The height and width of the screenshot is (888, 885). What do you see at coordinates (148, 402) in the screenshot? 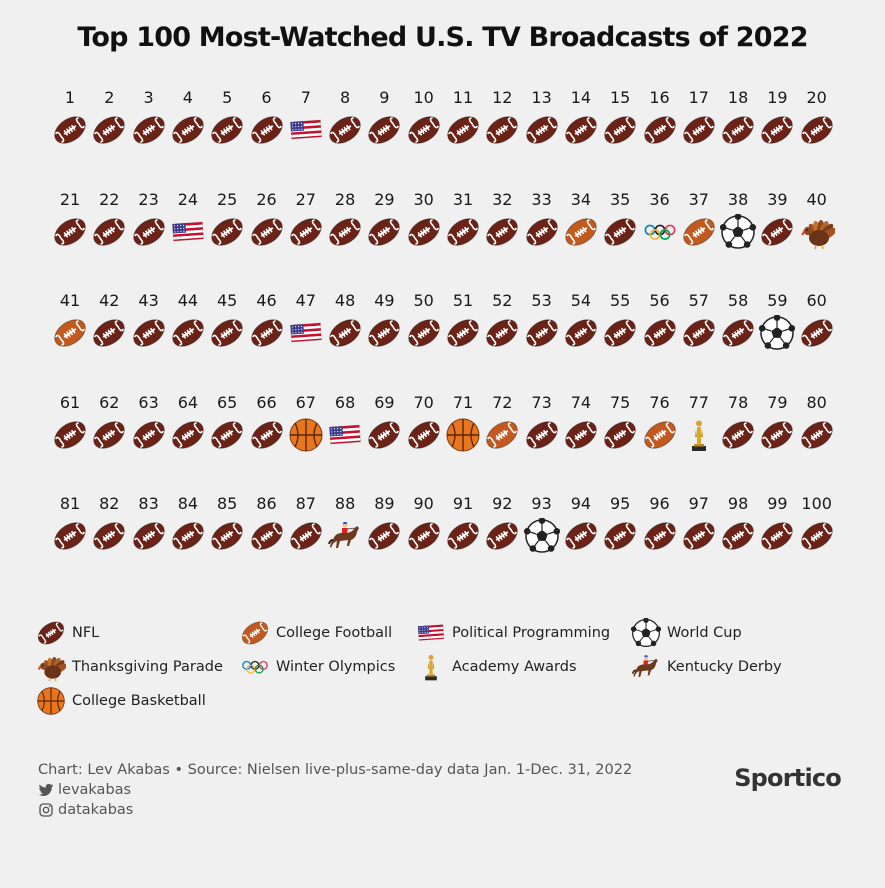
I see `rank-label: 63` at bounding box center [148, 402].